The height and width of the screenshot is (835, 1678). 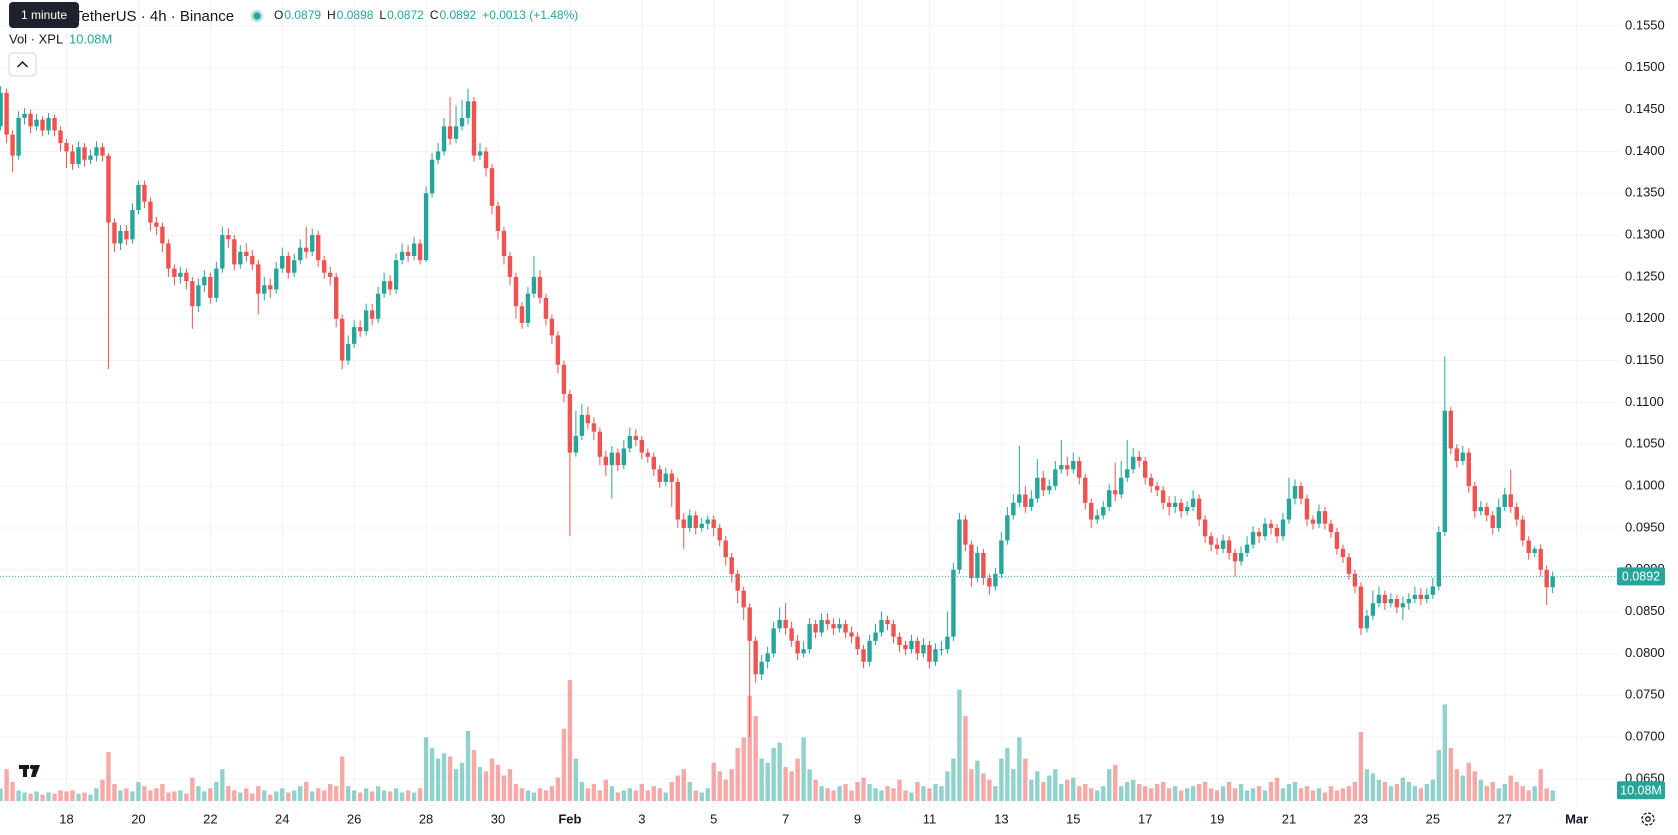 I want to click on ohlc-value: 0.0892, so click(x=457, y=15).